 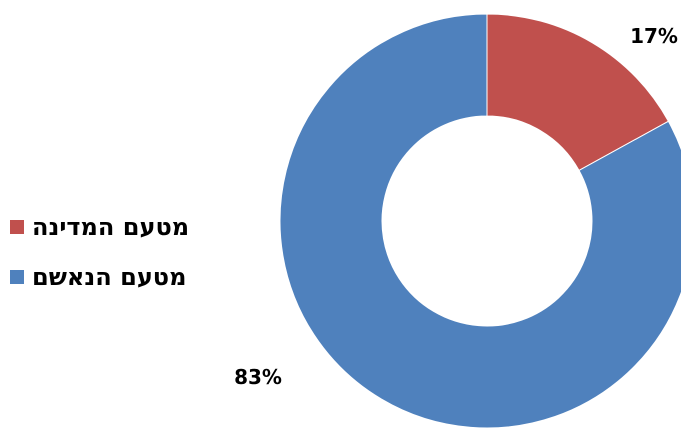 I want to click on legend-label-state: מטעם המדינה, so click(x=111, y=227).